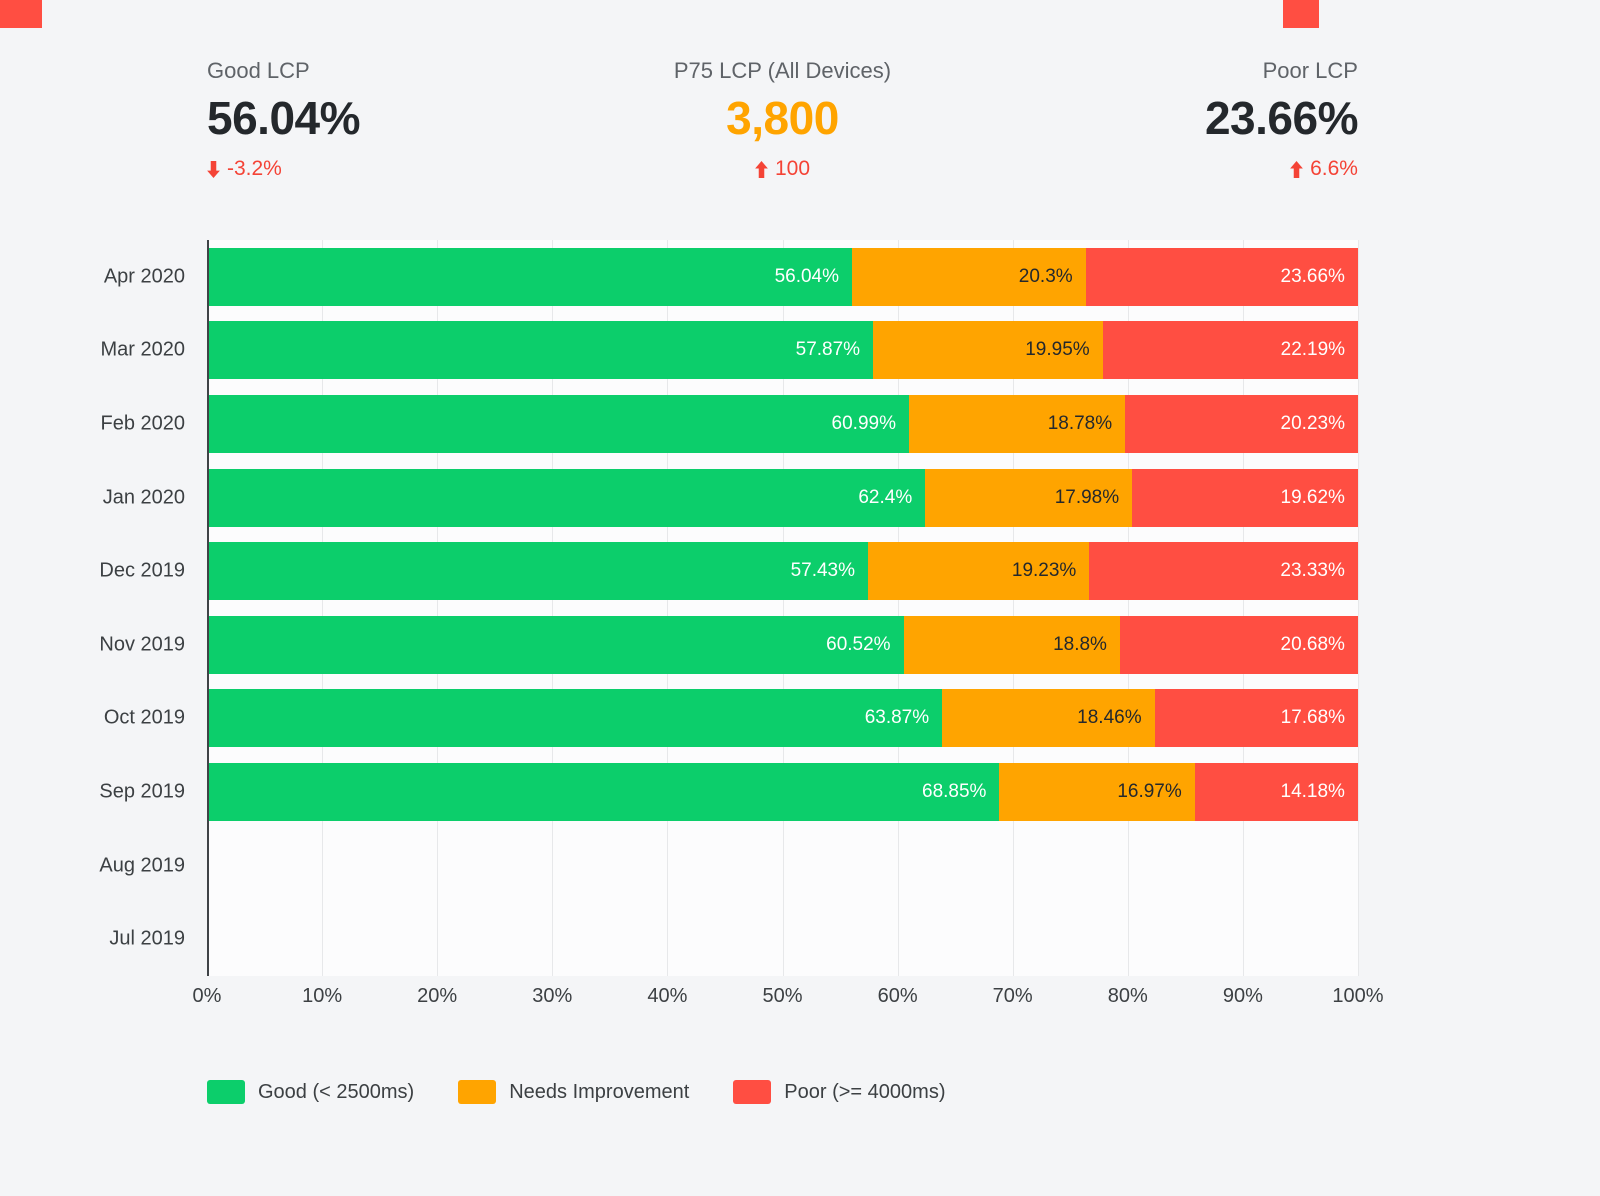 Image resolution: width=1600 pixels, height=1196 pixels. I want to click on kpi-poor-lcp-delta-value: 6.6%, so click(1334, 169).